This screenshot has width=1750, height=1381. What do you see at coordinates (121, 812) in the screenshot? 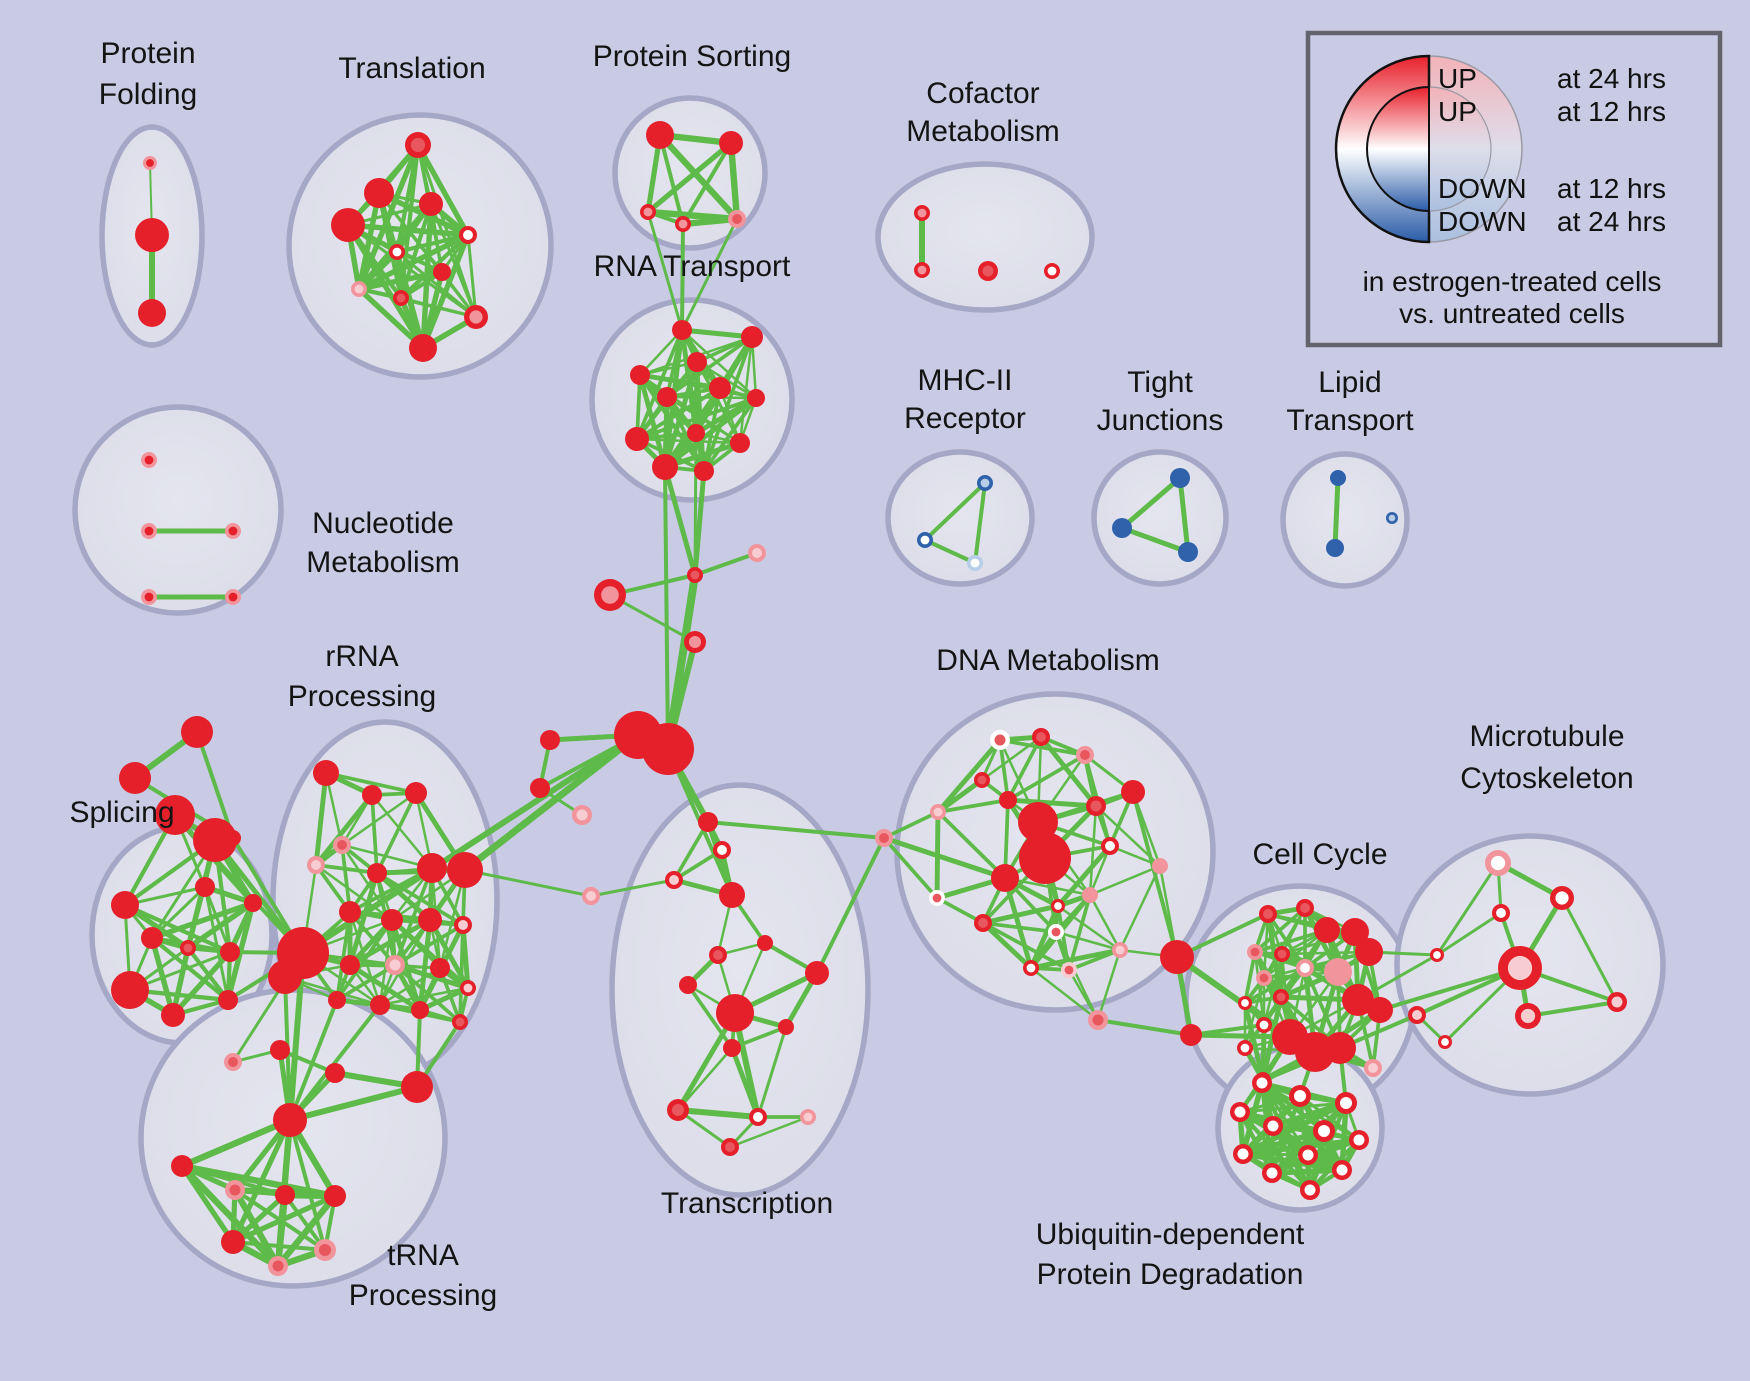
I see `cluster-label-splicing: Splicing` at bounding box center [121, 812].